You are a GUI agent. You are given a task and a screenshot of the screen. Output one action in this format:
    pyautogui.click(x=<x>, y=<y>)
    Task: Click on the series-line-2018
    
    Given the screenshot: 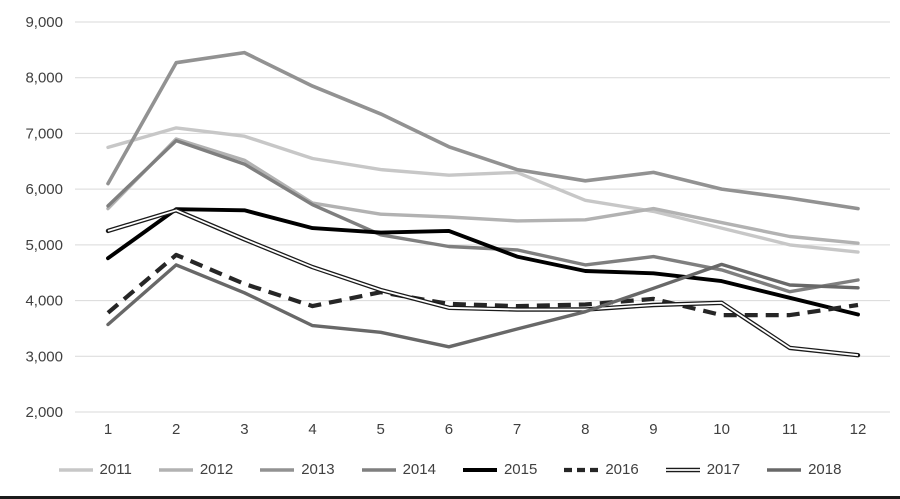 What is the action you would take?
    pyautogui.click(x=483, y=305)
    